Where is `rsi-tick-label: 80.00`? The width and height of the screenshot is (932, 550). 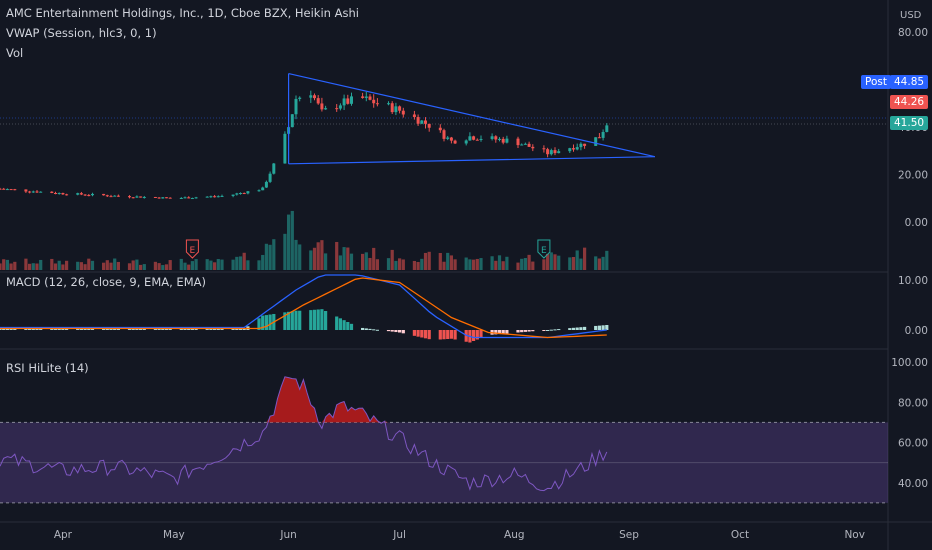
rsi-tick-label: 80.00 is located at coordinates (913, 403).